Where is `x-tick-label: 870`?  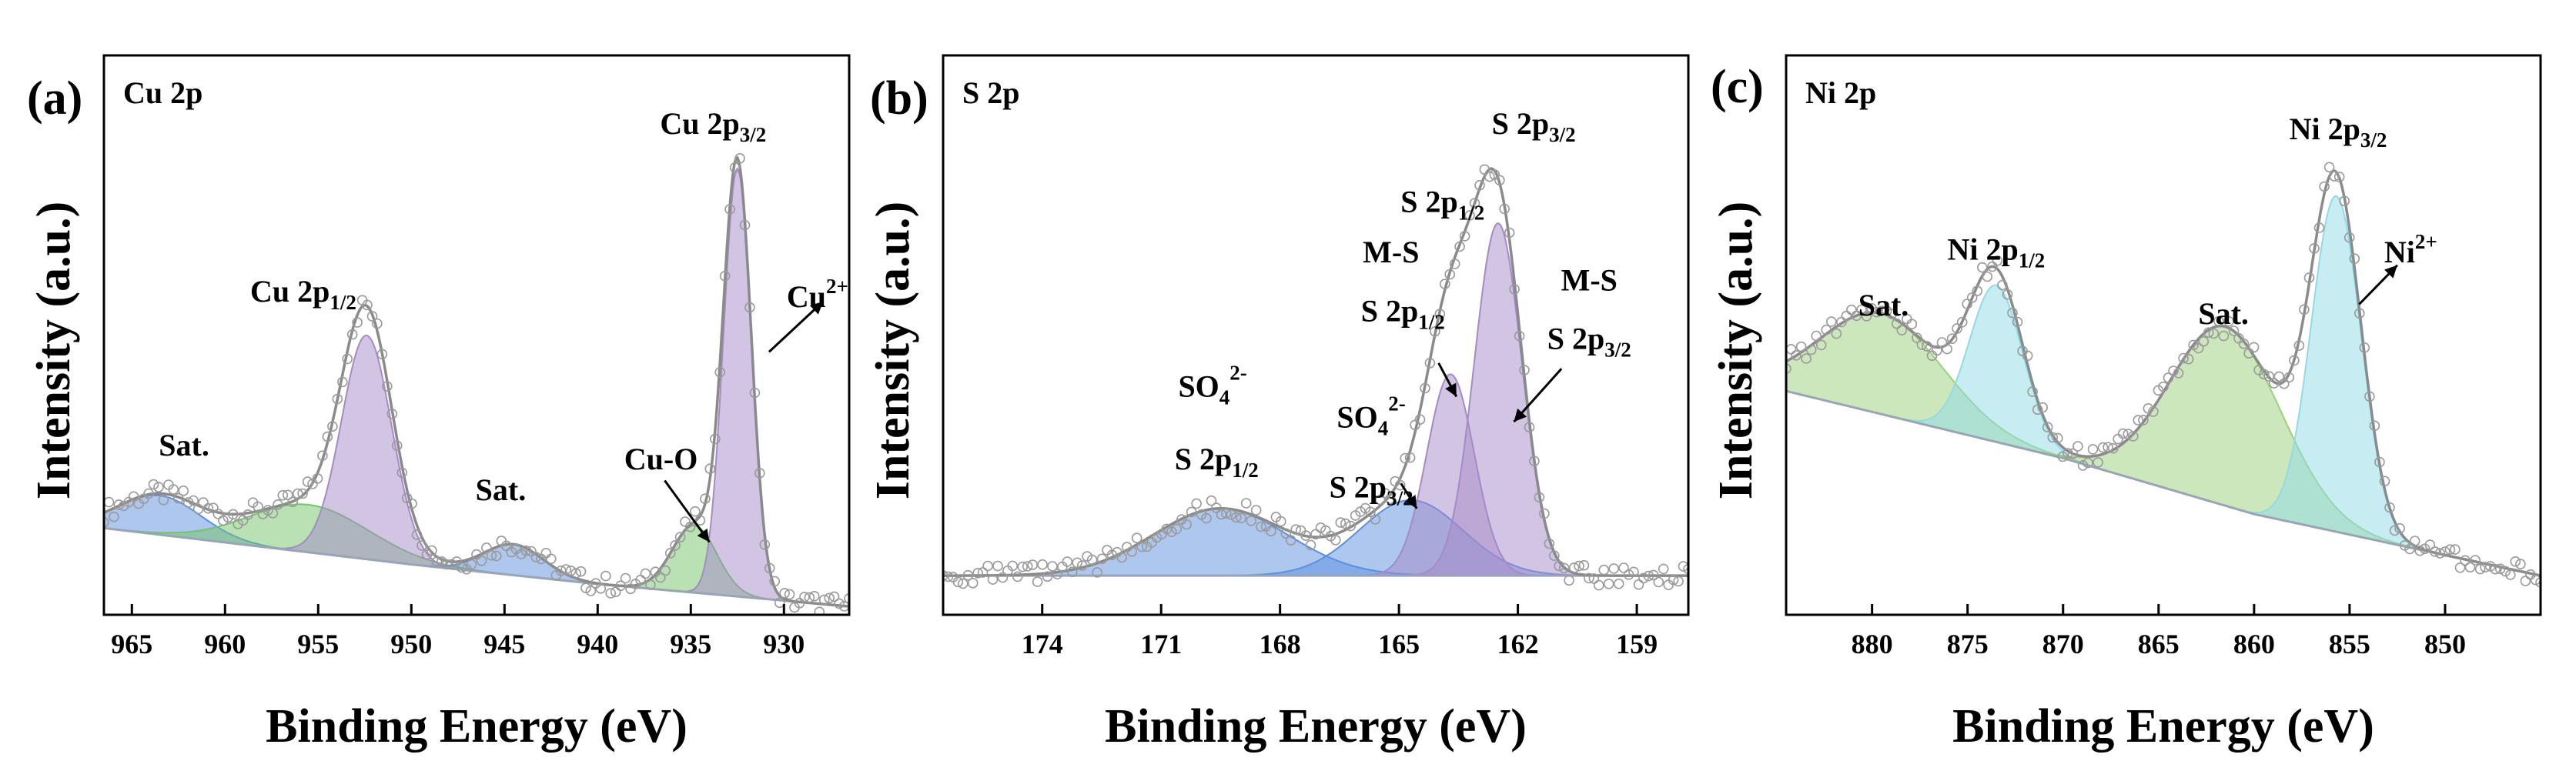 x-tick-label: 870 is located at coordinates (2063, 644).